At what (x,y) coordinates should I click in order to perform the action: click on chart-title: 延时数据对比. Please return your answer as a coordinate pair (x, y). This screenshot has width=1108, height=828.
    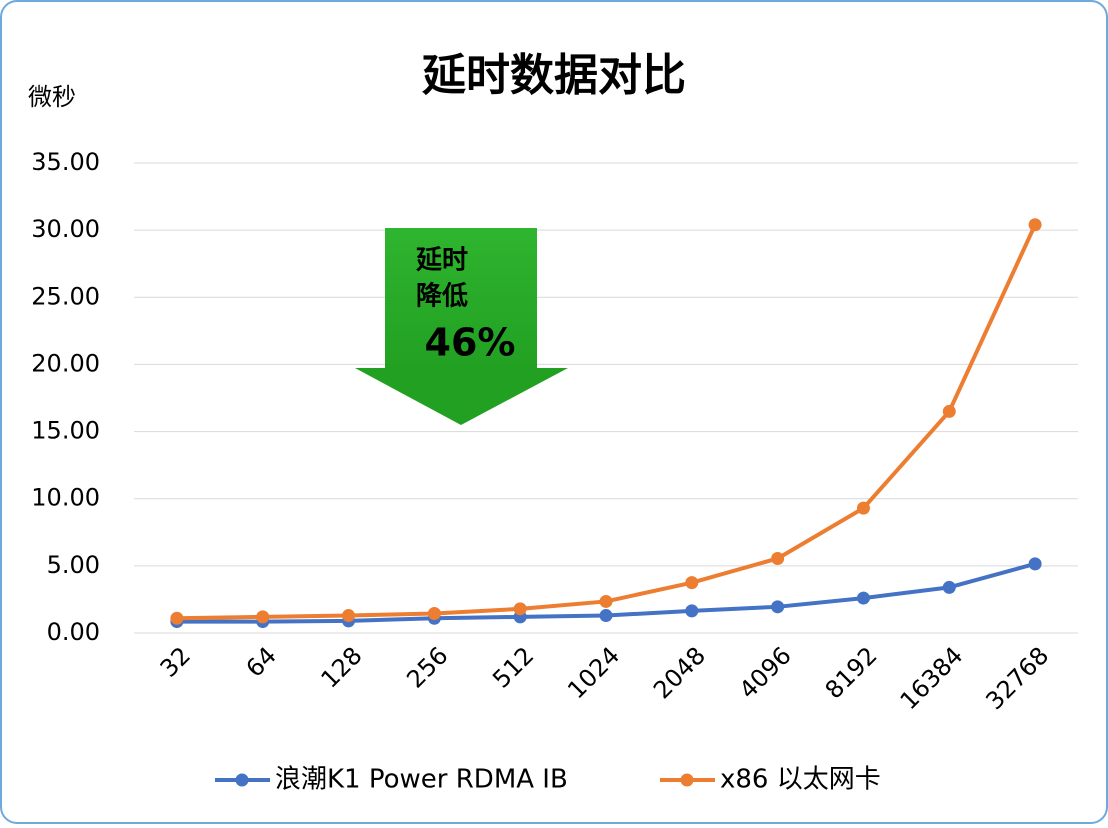
    Looking at the image, I should click on (554, 75).